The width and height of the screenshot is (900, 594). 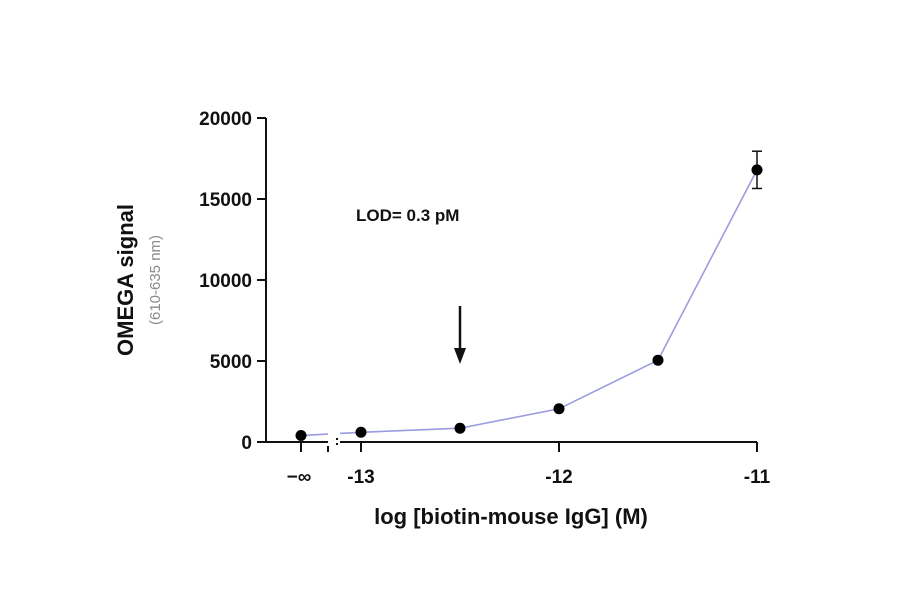 I want to click on x-tick-label: -11, so click(x=757, y=477).